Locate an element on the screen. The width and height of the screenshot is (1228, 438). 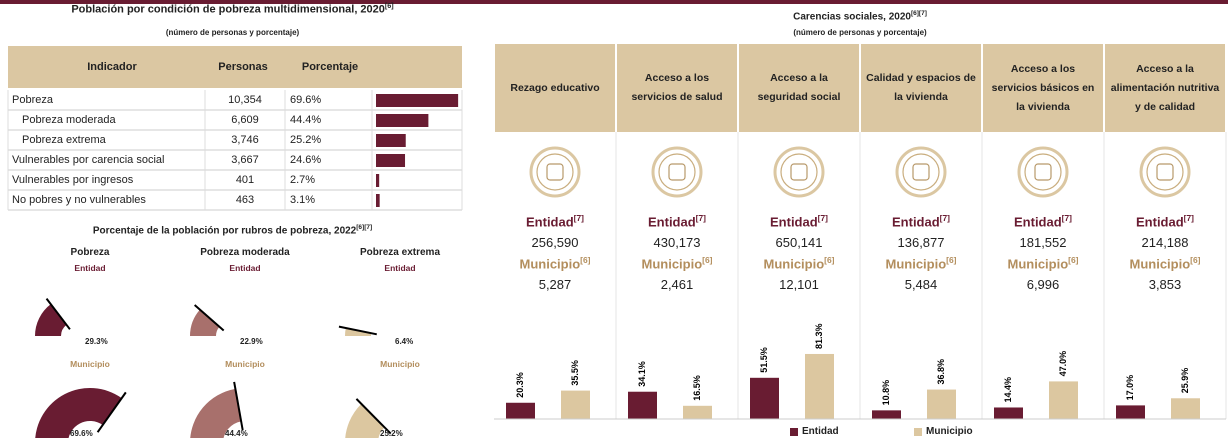
municipio-personas: 2,461 is located at coordinates (677, 284).